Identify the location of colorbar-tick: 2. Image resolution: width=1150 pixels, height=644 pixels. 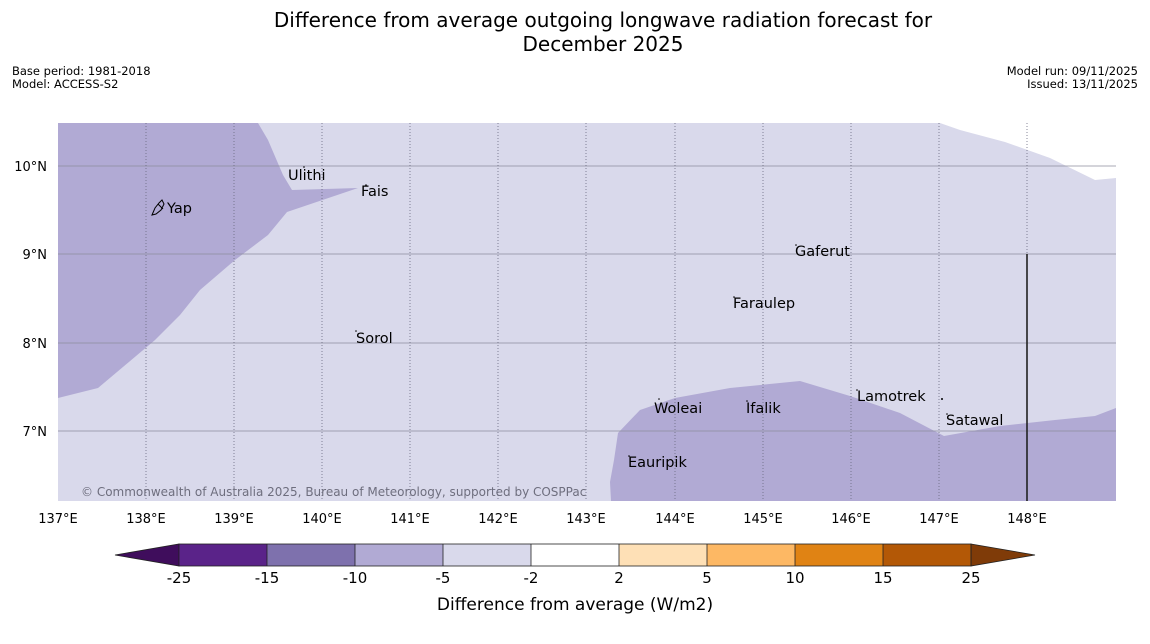
(619, 578).